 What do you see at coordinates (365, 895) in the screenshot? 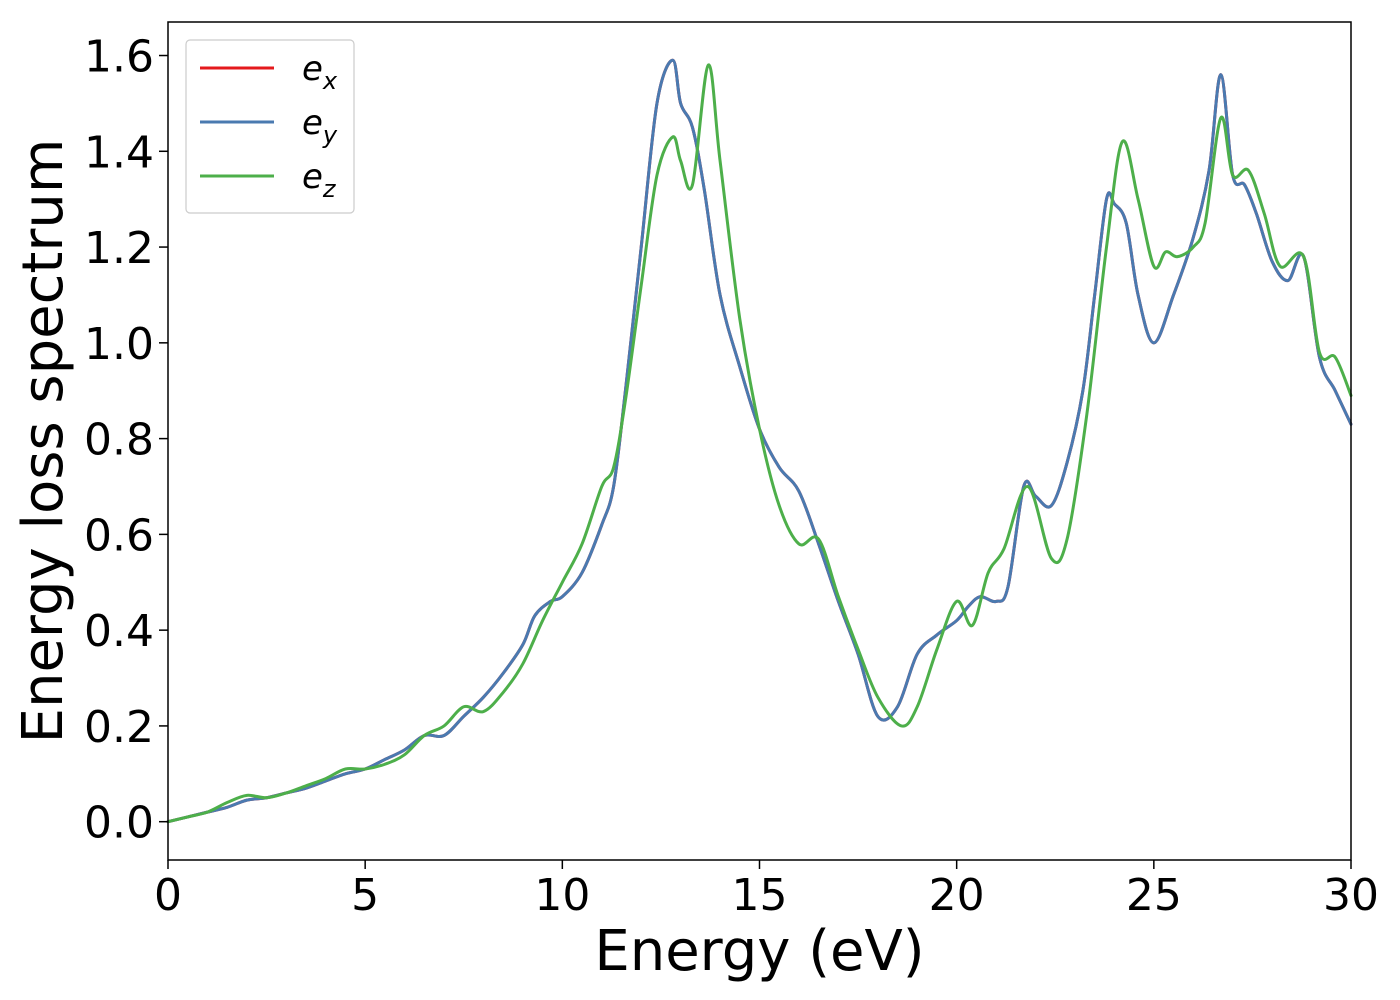
I see `x-tick-label: 5` at bounding box center [365, 895].